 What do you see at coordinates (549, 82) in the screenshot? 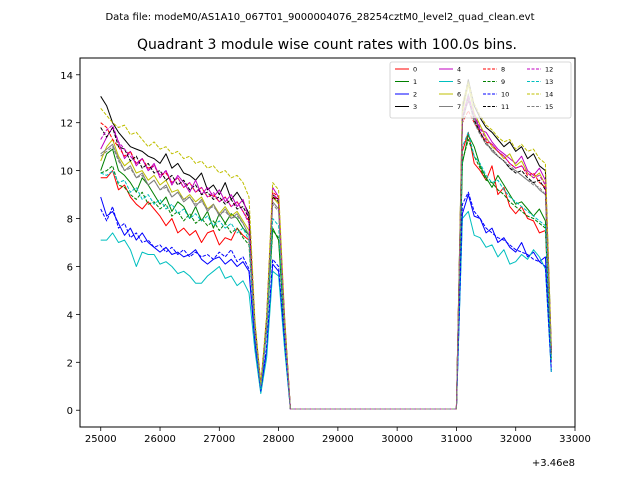
I see `legend-label-13: 13` at bounding box center [549, 82].